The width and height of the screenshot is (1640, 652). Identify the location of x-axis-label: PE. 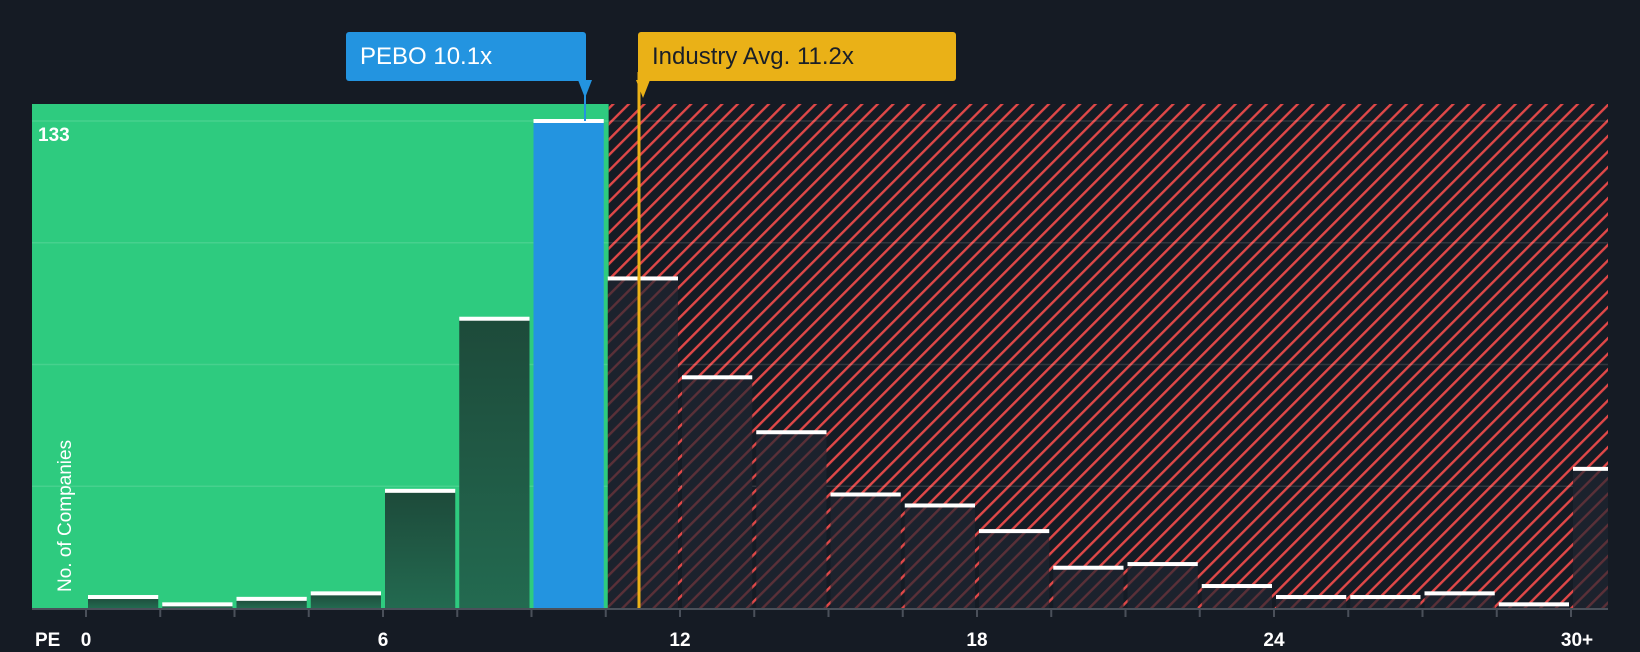
(48, 640).